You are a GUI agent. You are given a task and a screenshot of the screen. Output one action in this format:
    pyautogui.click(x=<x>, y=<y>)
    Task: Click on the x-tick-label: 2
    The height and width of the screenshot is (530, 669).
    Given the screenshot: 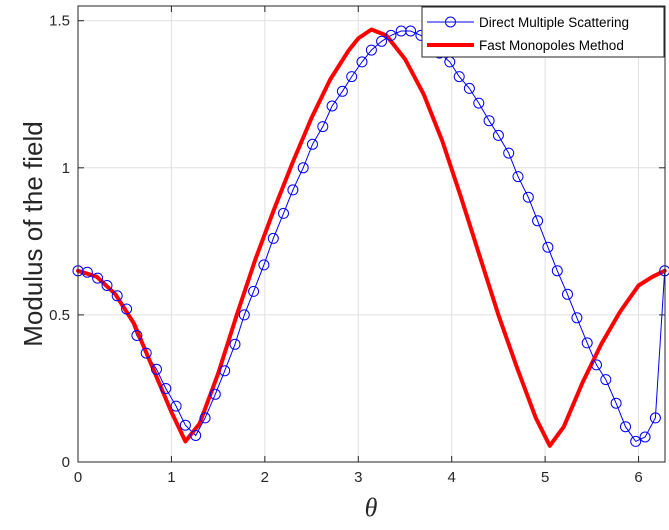 What is the action you would take?
    pyautogui.click(x=265, y=477)
    